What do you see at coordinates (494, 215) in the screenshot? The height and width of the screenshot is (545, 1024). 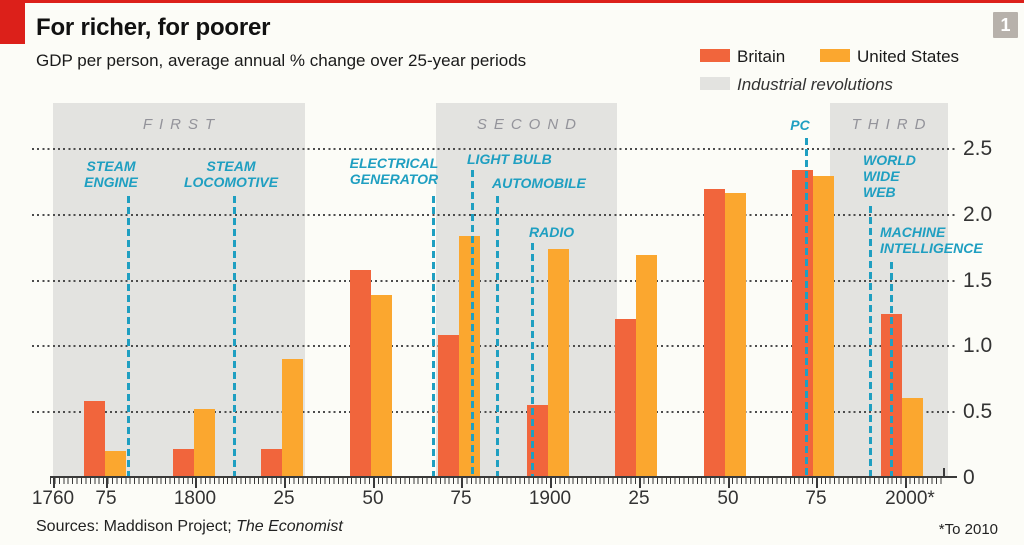 I see `gridline-2.0` at bounding box center [494, 215].